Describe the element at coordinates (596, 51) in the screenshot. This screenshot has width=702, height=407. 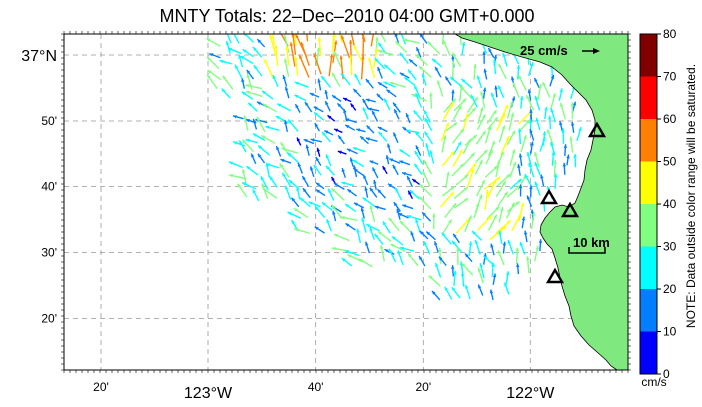
I see `scale-vector-arrowhead` at that location.